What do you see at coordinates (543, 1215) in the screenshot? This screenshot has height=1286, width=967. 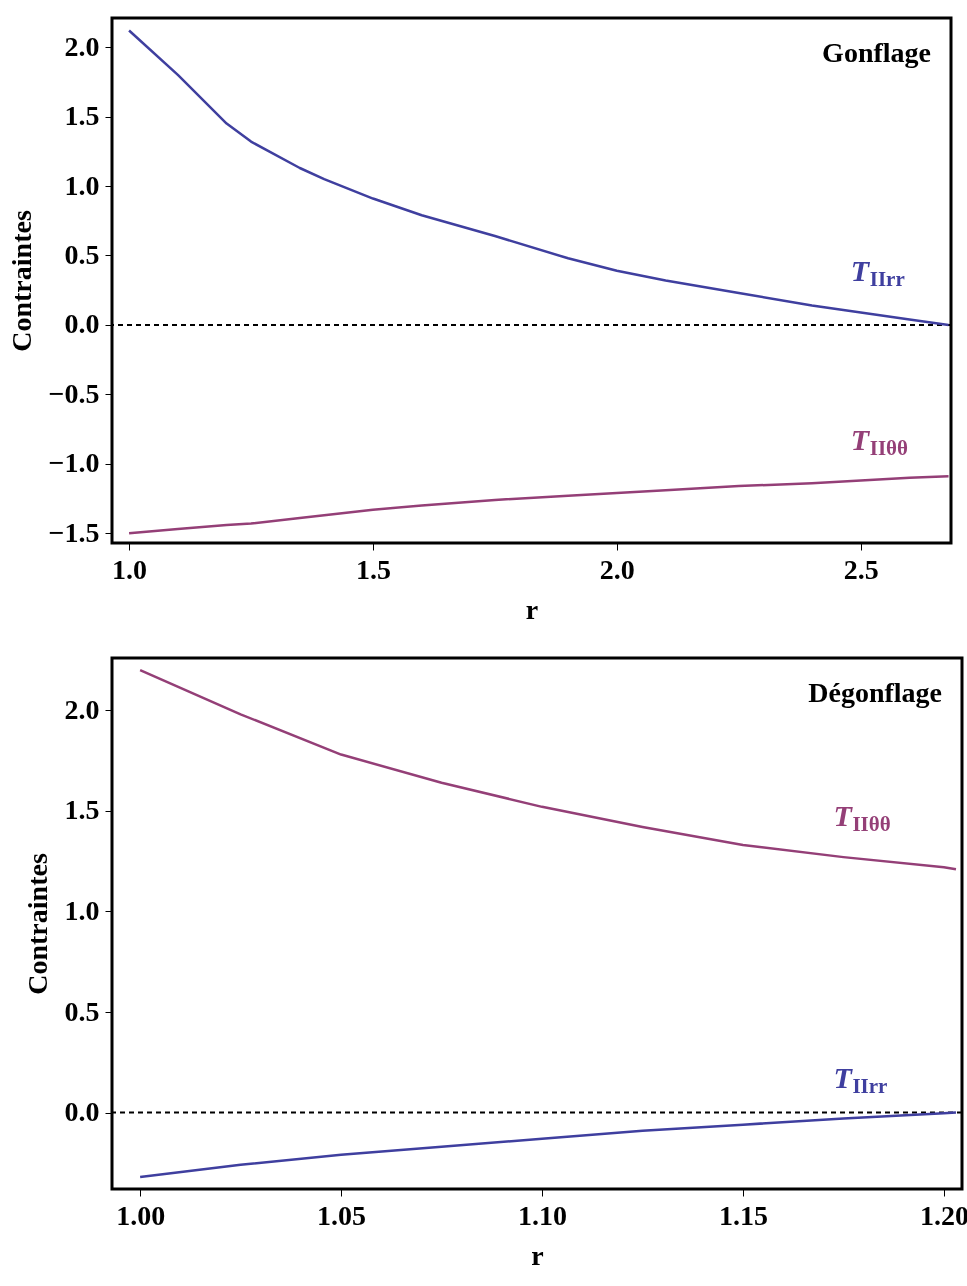 I see `x-tick-label: 1.10` at bounding box center [543, 1215].